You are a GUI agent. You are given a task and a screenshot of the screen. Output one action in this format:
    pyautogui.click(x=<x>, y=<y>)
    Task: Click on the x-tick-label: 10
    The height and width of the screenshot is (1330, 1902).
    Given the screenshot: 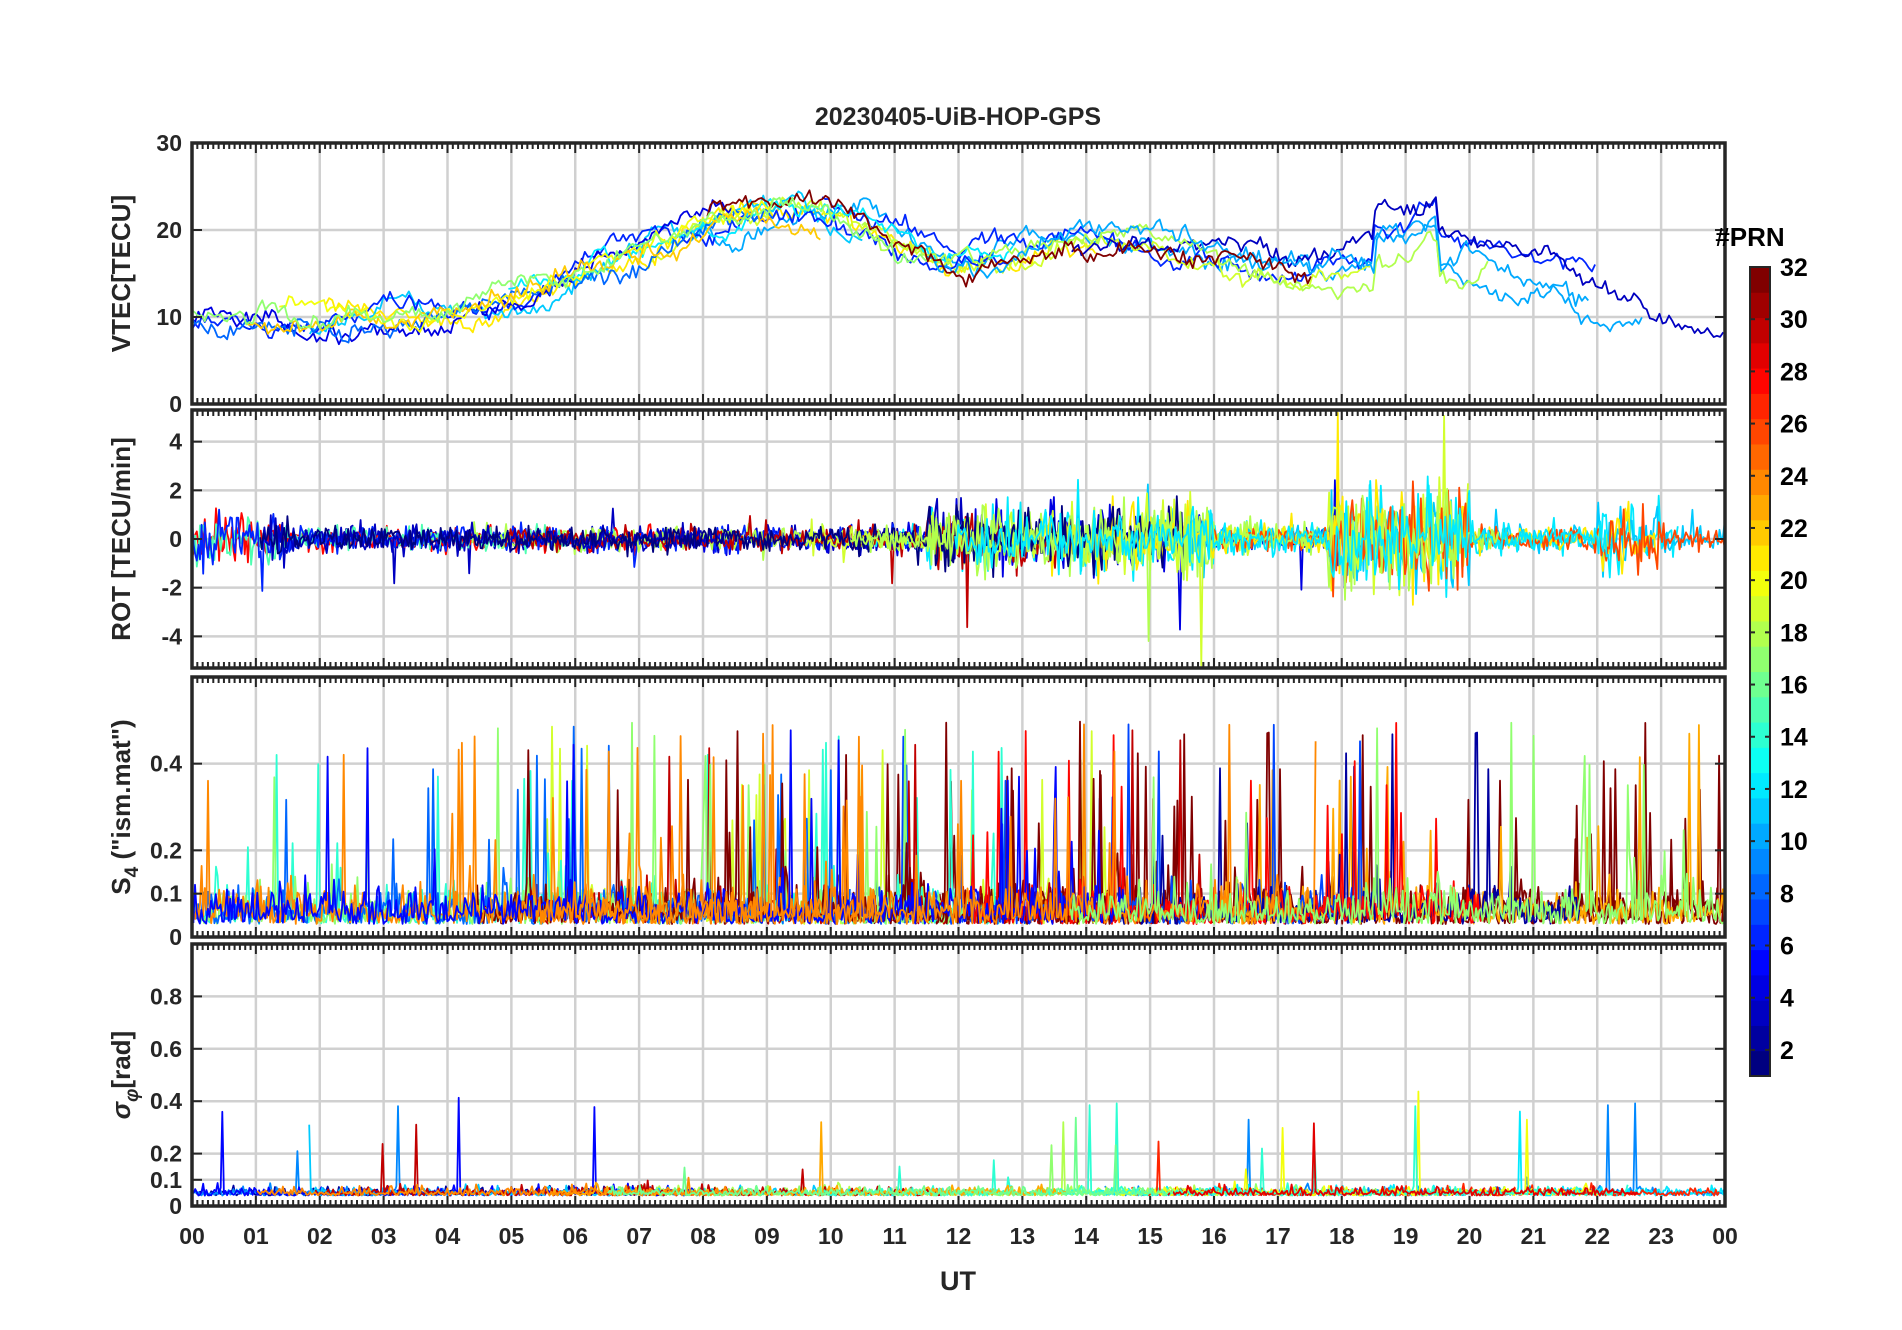 What is the action you would take?
    pyautogui.click(x=831, y=1236)
    